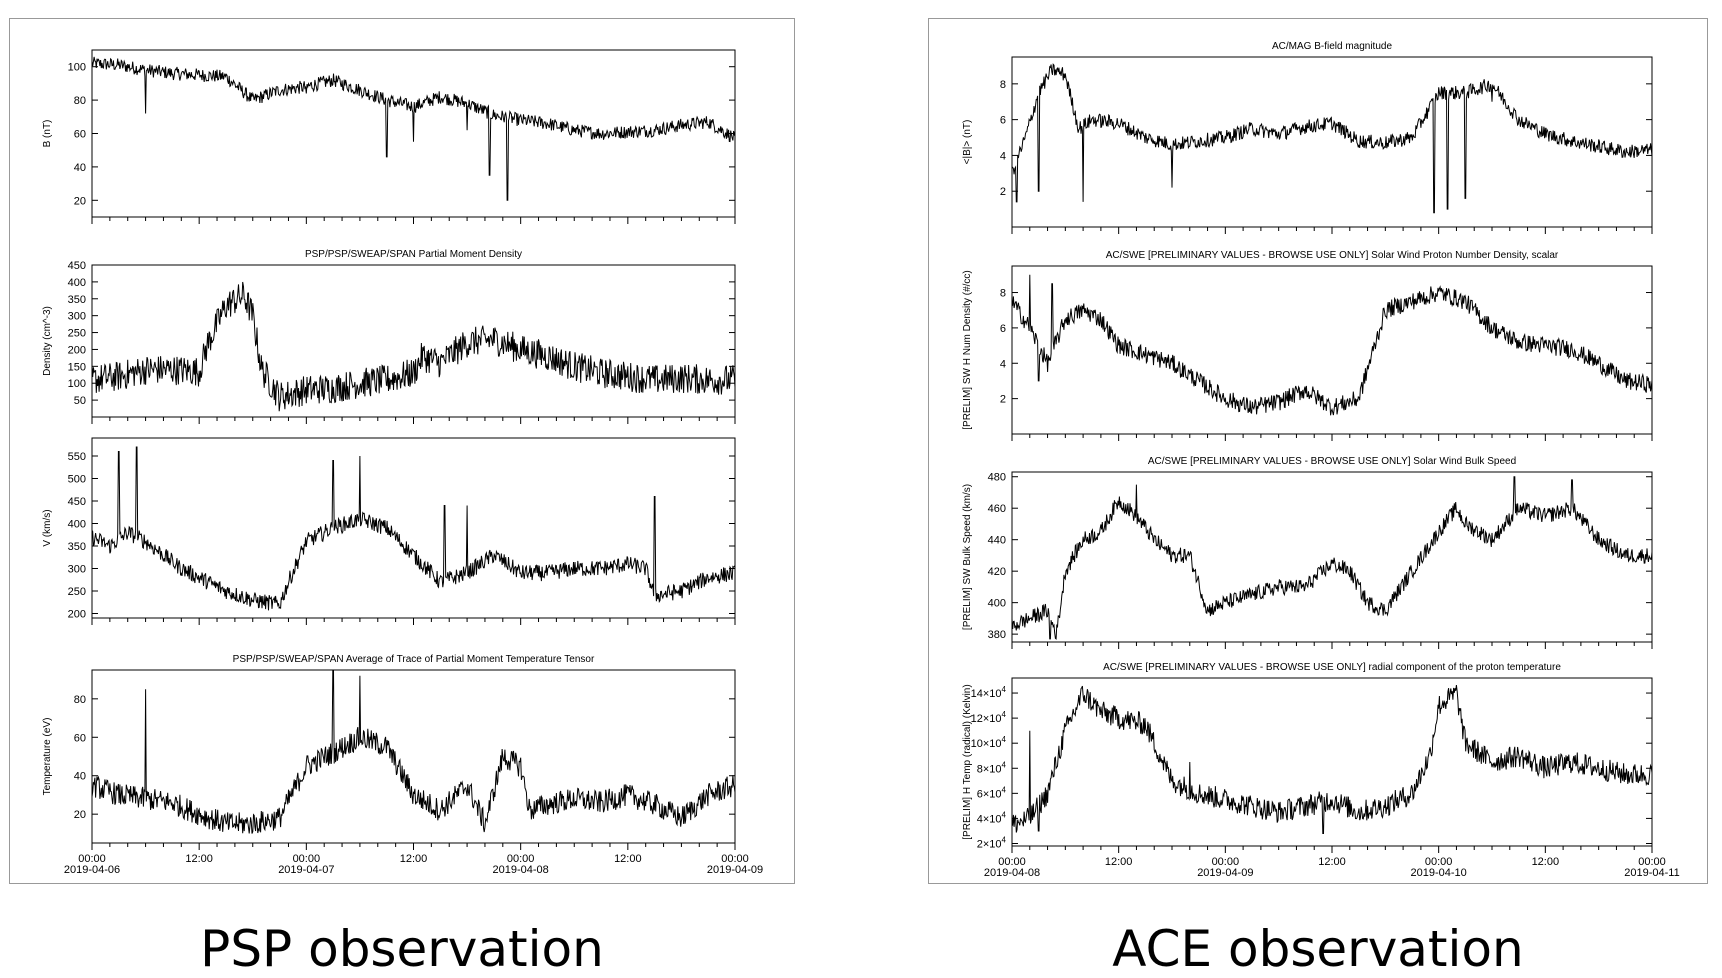  What do you see at coordinates (47, 757) in the screenshot?
I see `y-axis-label: Temperature (eV)` at bounding box center [47, 757].